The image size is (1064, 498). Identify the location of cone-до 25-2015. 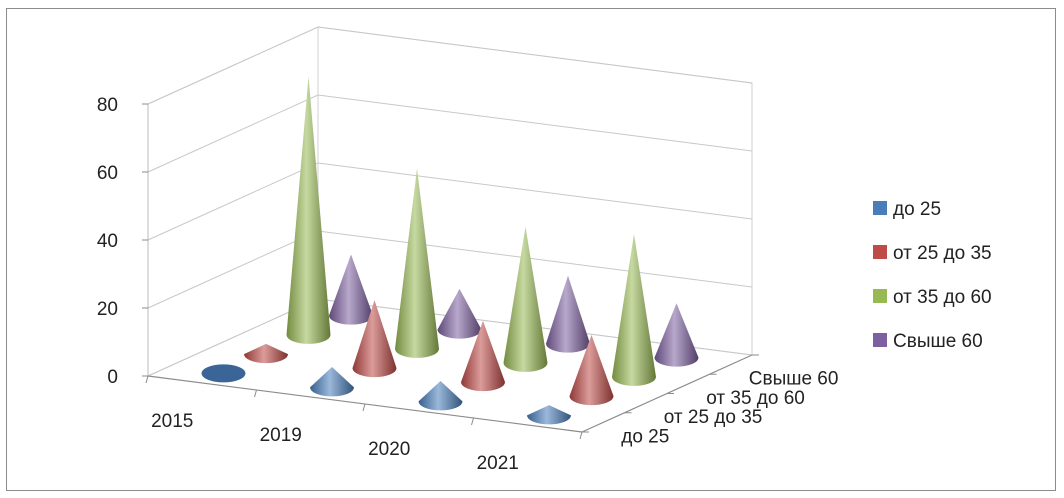
(223, 373).